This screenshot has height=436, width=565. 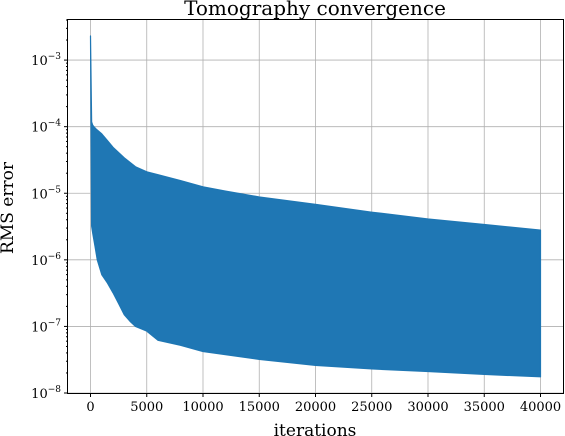 I want to click on x-axis-ticks: 0 5000 10000 15000 20000 25000 30000 35000 40000, so click(x=323, y=404).